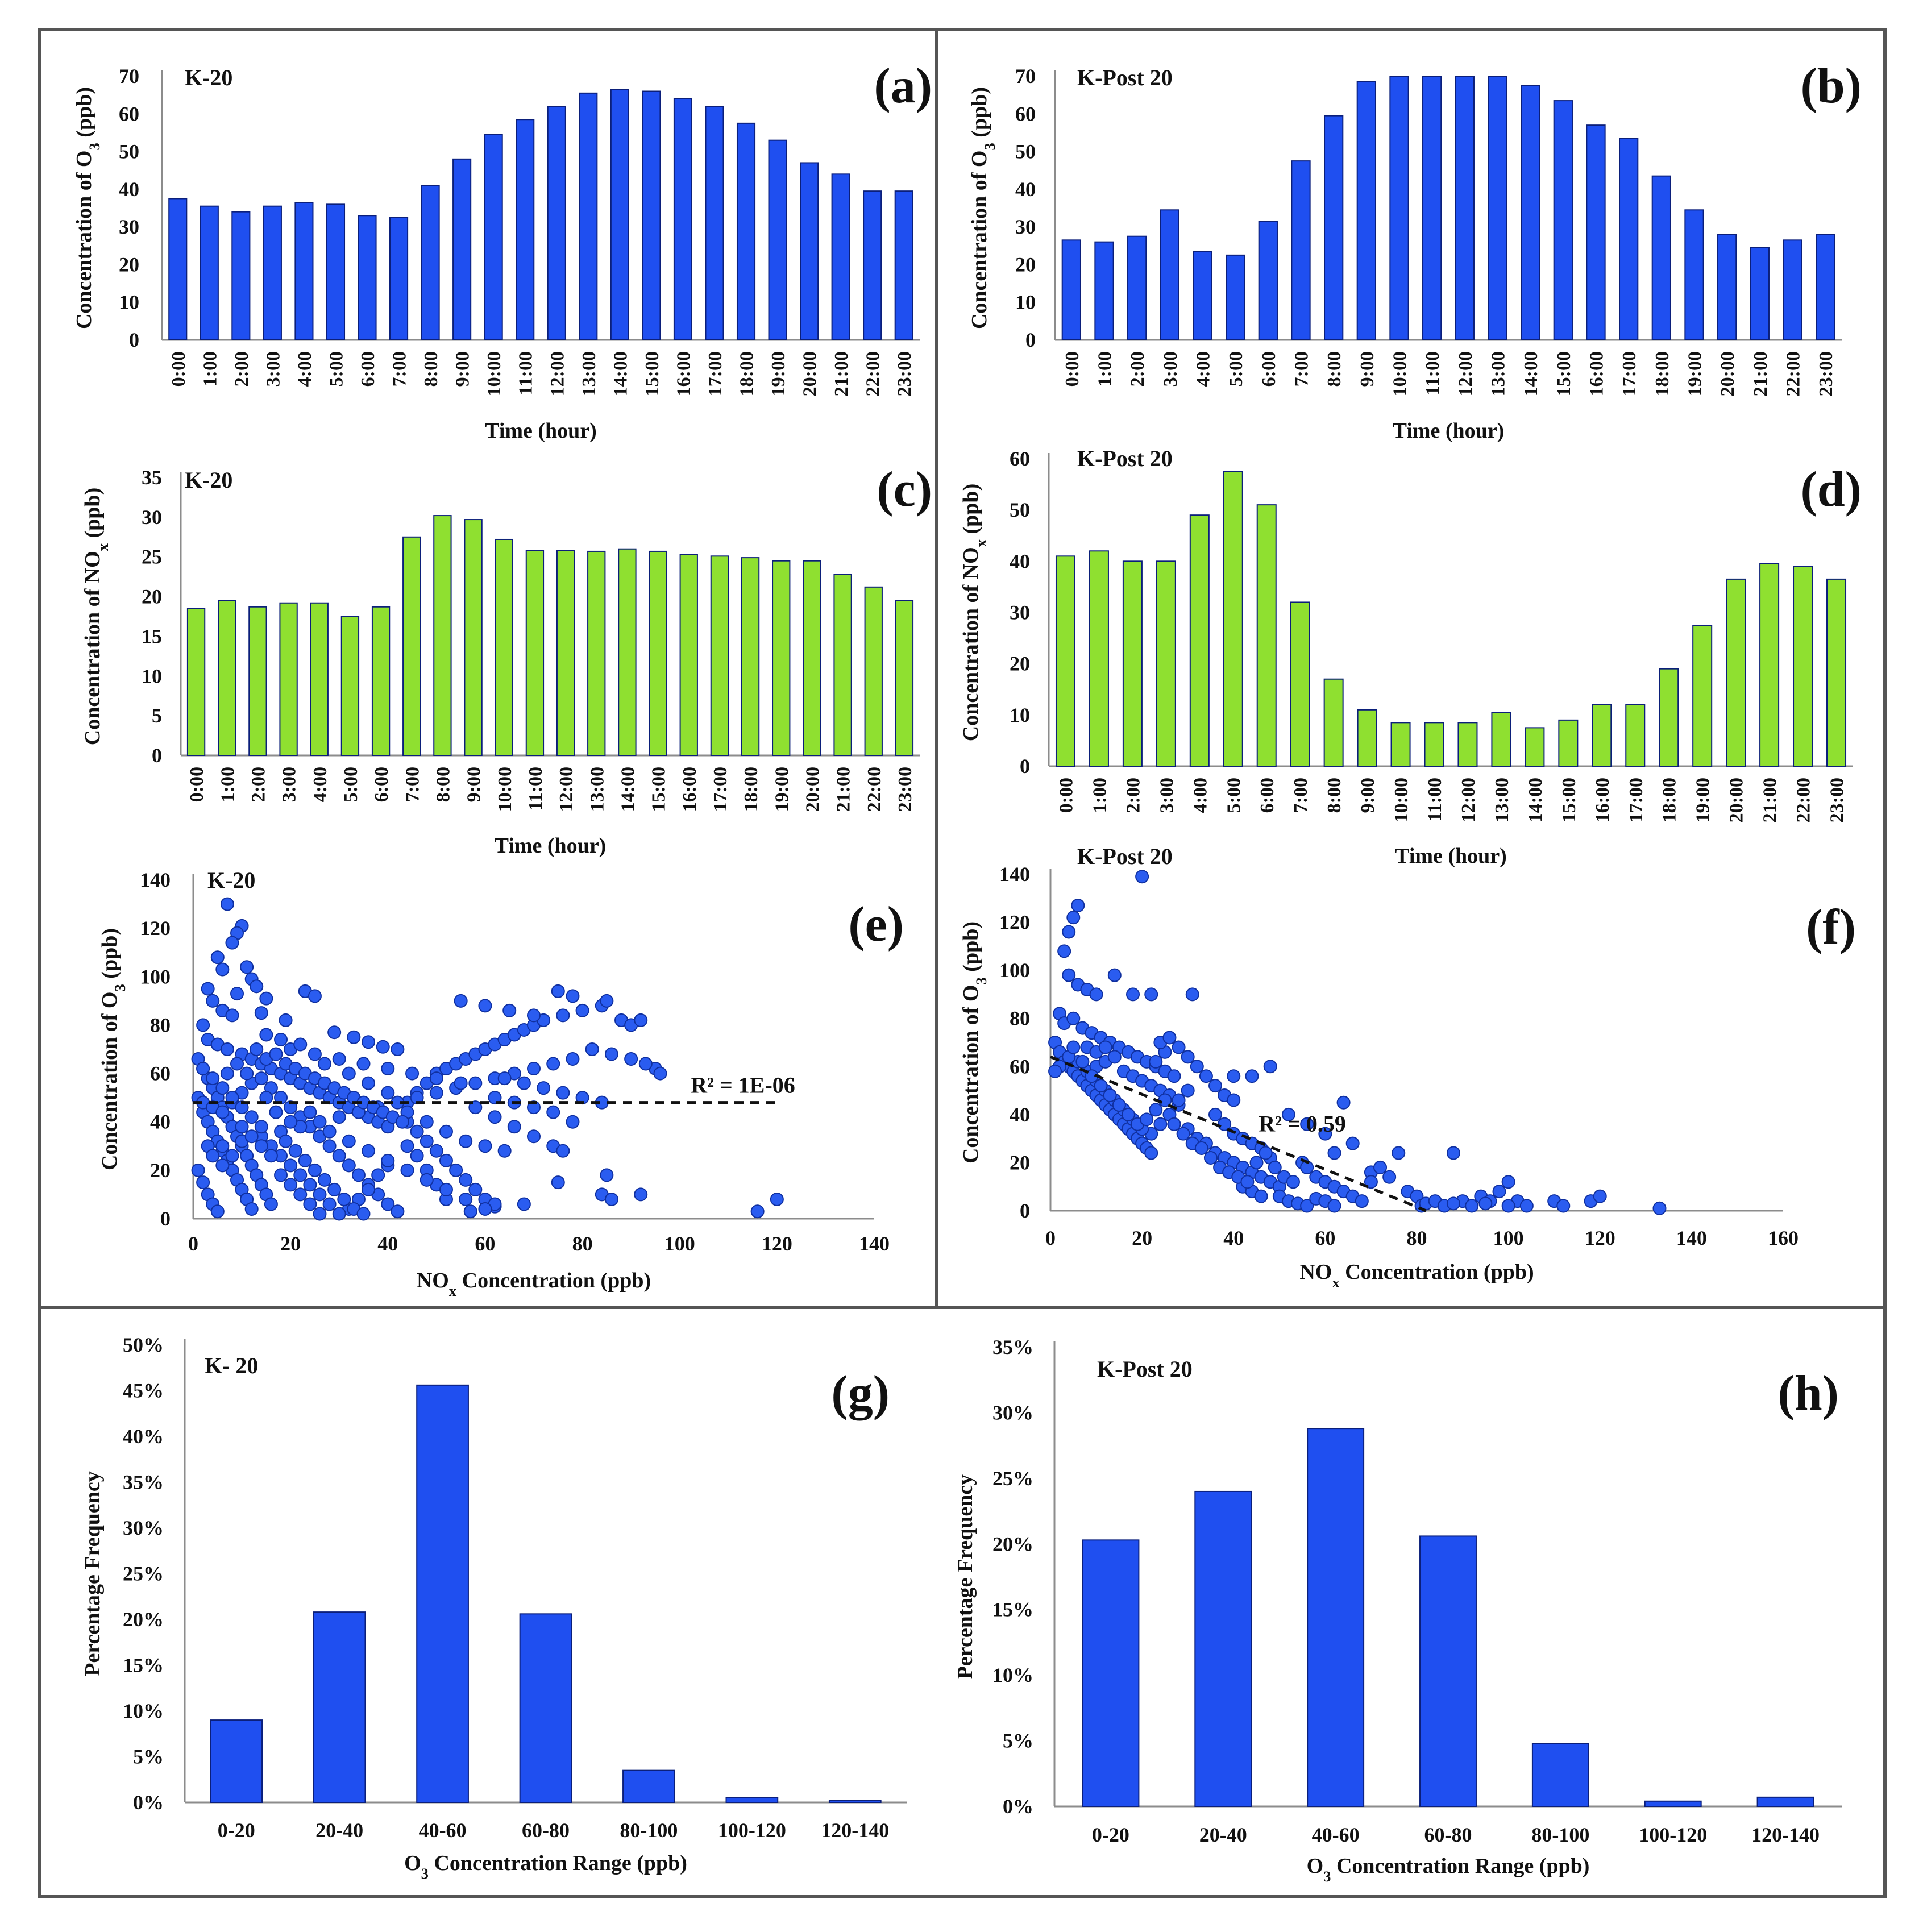 This screenshot has height=1932, width=1923. What do you see at coordinates (965, 1577) in the screenshot?
I see `y-axis-label: Percentage Frequency` at bounding box center [965, 1577].